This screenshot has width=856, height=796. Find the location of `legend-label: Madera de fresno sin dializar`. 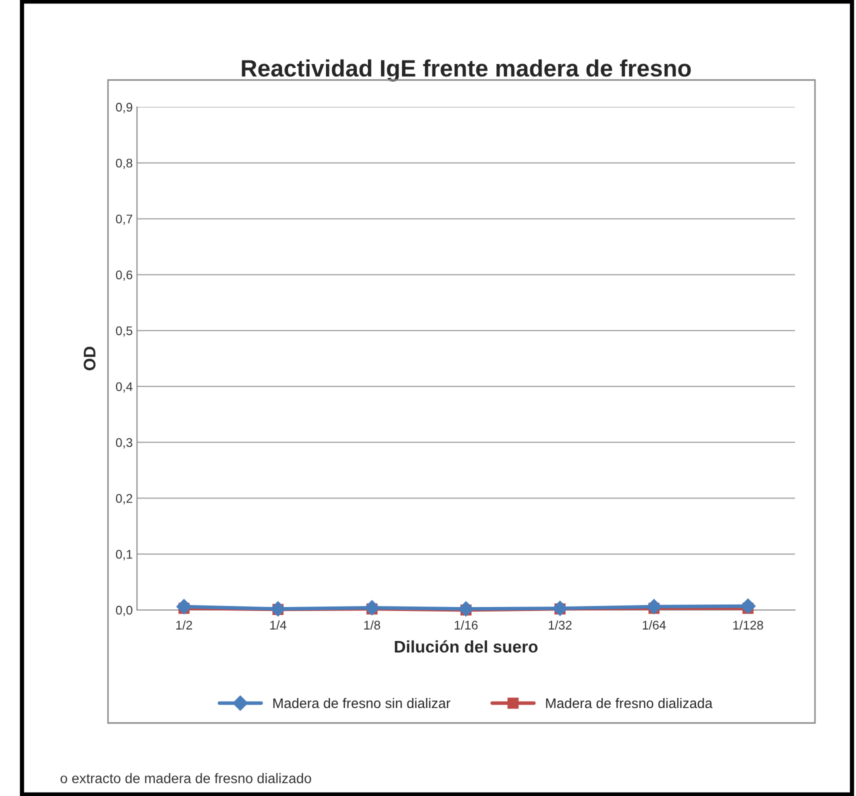

legend-label: Madera de fresno sin dializar is located at coordinates (361, 703).